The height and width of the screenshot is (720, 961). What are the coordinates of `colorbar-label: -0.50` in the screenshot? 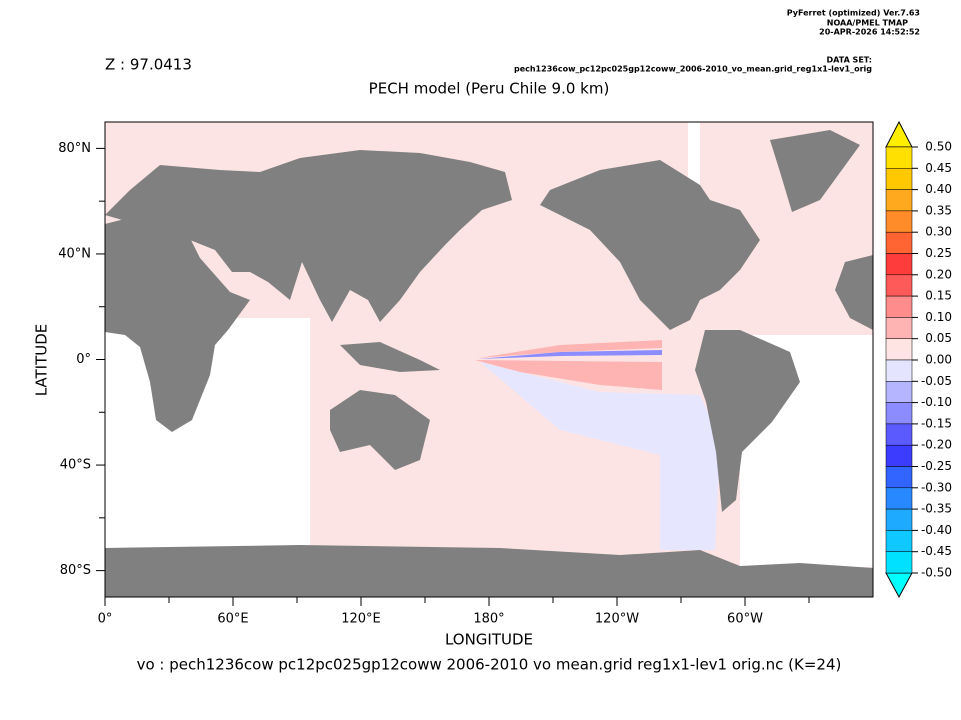 It's located at (936, 573).